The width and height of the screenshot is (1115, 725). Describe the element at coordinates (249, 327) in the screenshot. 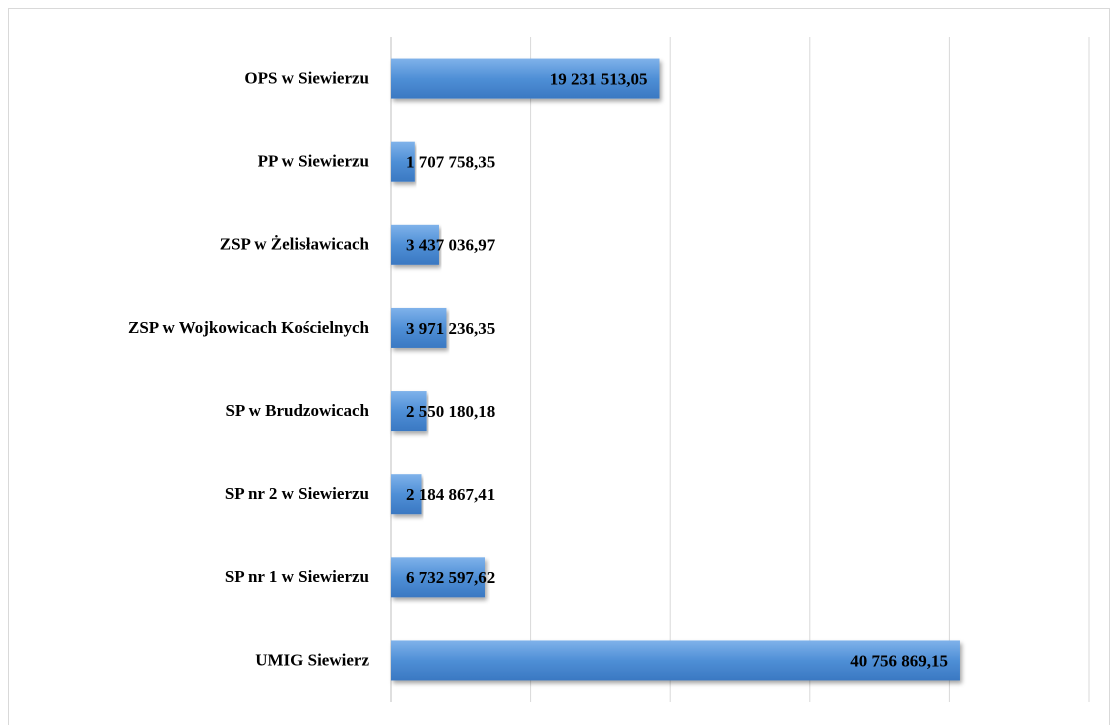

I see `y-tick-label: ZSP w Wojkowicach Kościelnych` at that location.